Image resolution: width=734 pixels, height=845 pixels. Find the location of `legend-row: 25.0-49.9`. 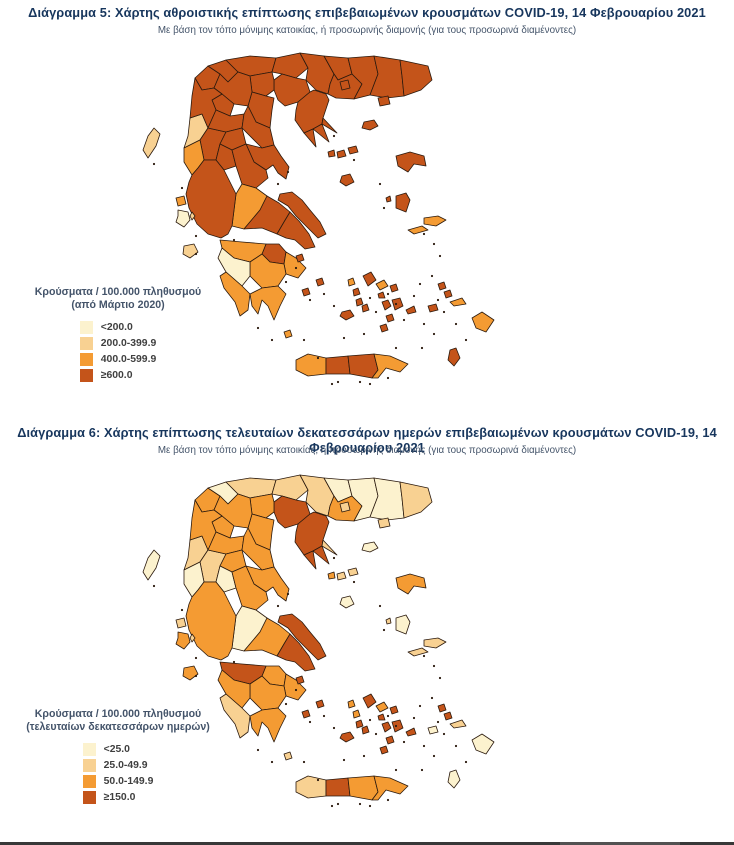

legend-row: 25.0-49.9 is located at coordinates (118, 765).